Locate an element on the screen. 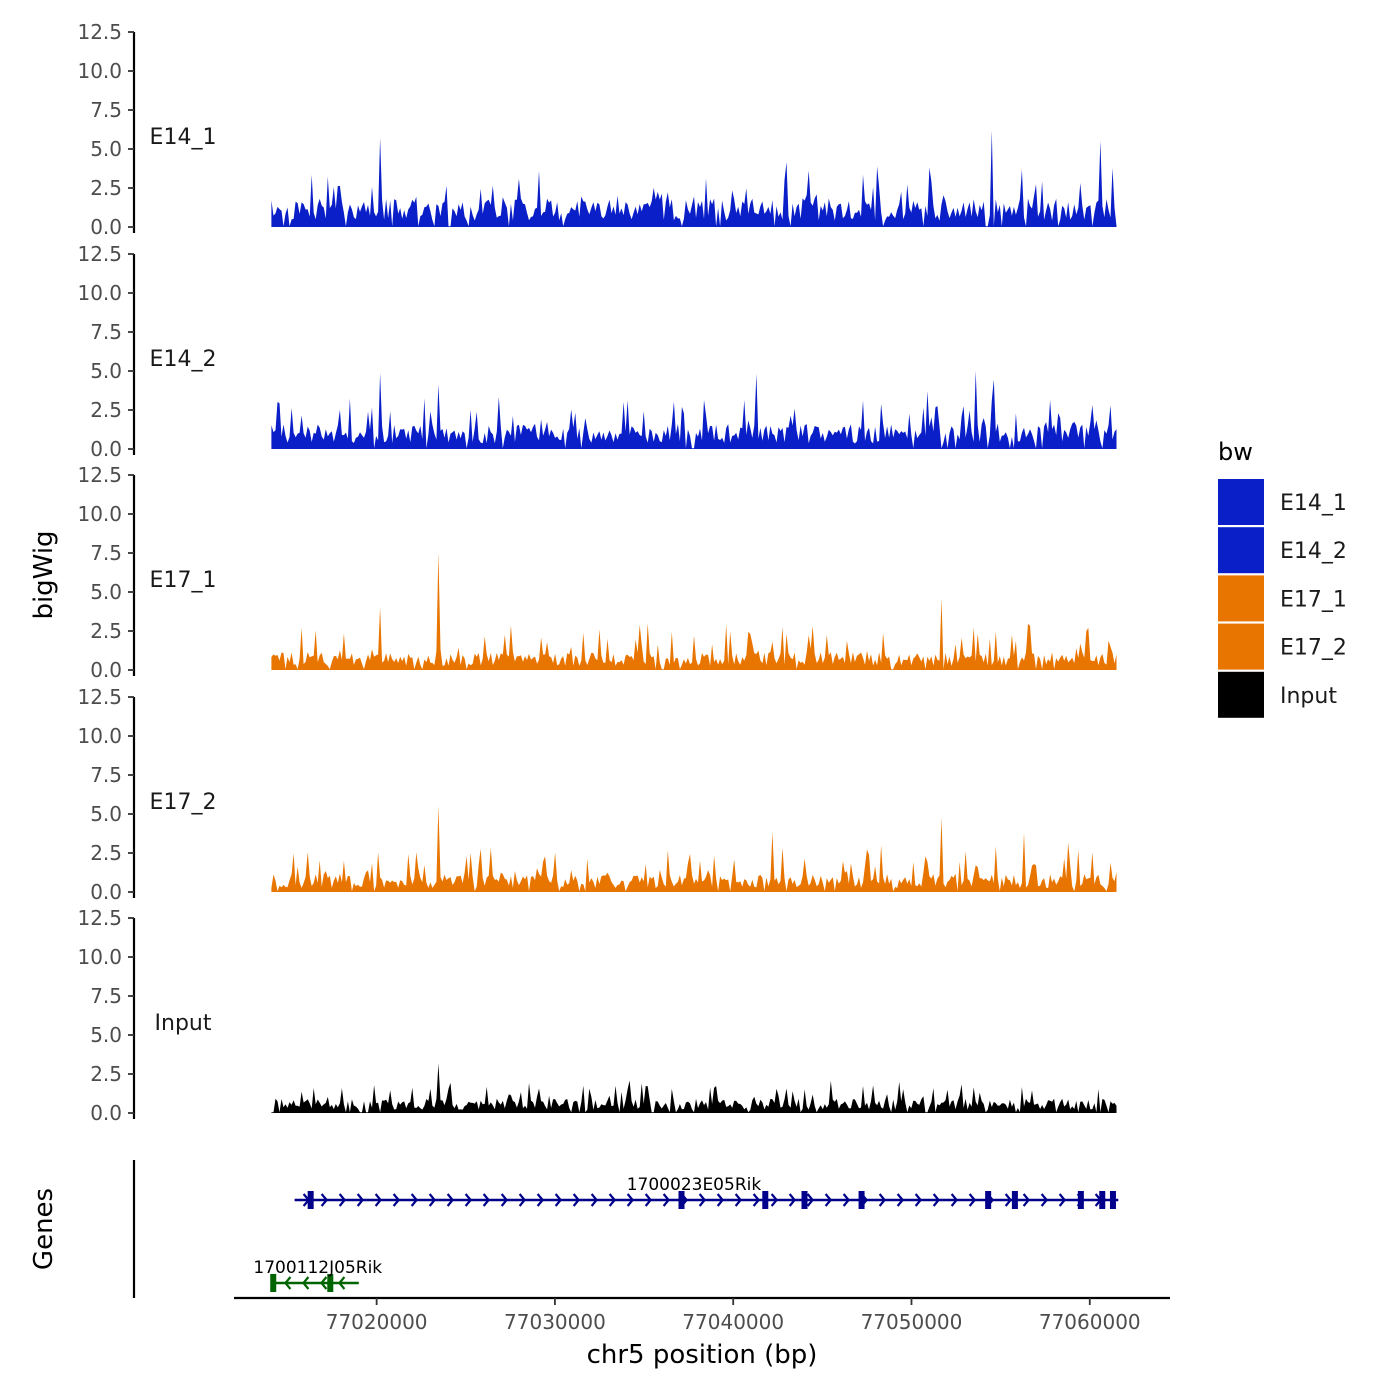 This screenshot has width=1400, height=1400. track-E14_2: 0.0 2.5 5.0 7.5 10.0 12.5 E14_2 is located at coordinates (597, 351).